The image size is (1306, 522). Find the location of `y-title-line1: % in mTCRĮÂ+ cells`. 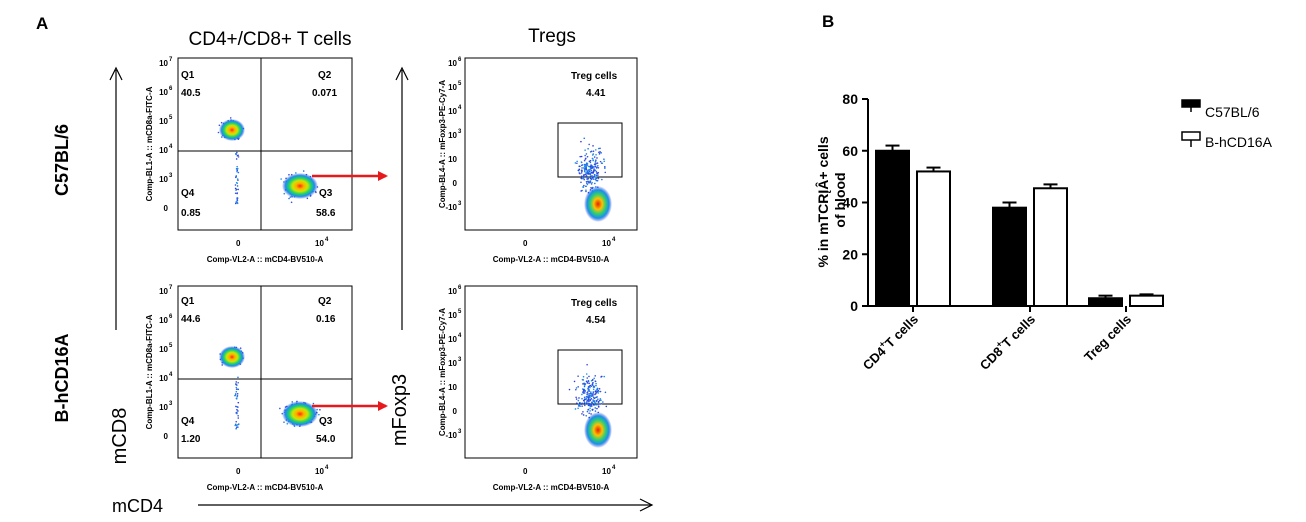

y-title-line1: % in mTCRĮÂ+ cells is located at coordinates (822, 201).